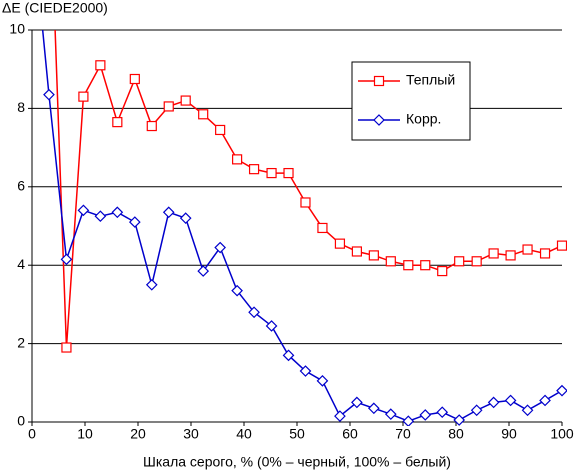  What do you see at coordinates (32, 434) in the screenshot?
I see `x-tick-label: 0` at bounding box center [32, 434].